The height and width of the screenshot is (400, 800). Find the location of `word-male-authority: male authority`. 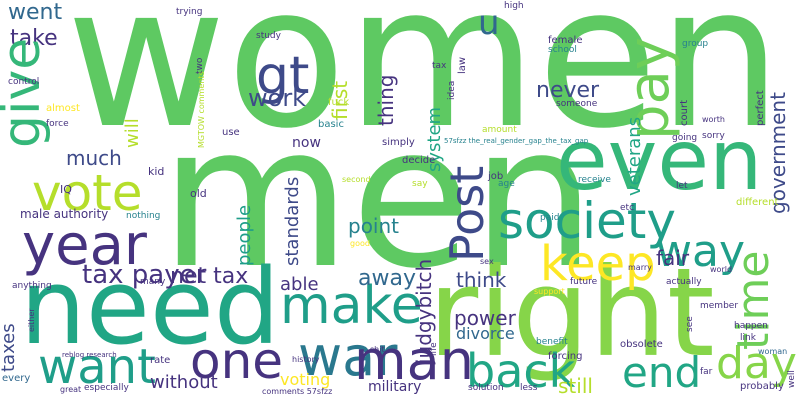

word-male-authority: male authority is located at coordinates (64, 214).